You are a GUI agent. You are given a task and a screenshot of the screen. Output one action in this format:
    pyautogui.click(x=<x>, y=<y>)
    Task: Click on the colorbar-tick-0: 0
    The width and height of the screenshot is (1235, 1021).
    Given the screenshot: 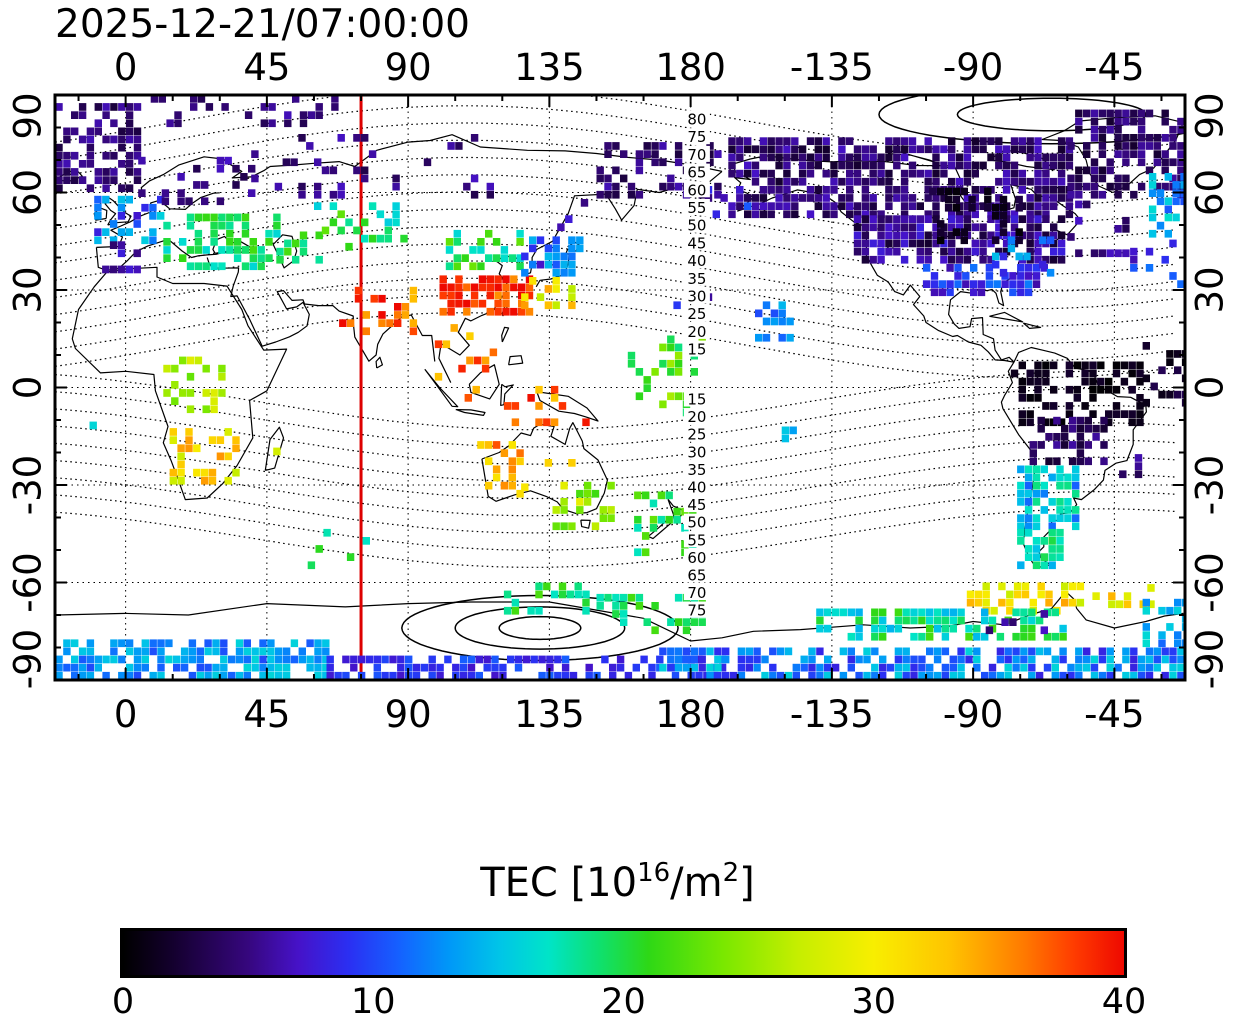 What is the action you would take?
    pyautogui.click(x=123, y=1001)
    